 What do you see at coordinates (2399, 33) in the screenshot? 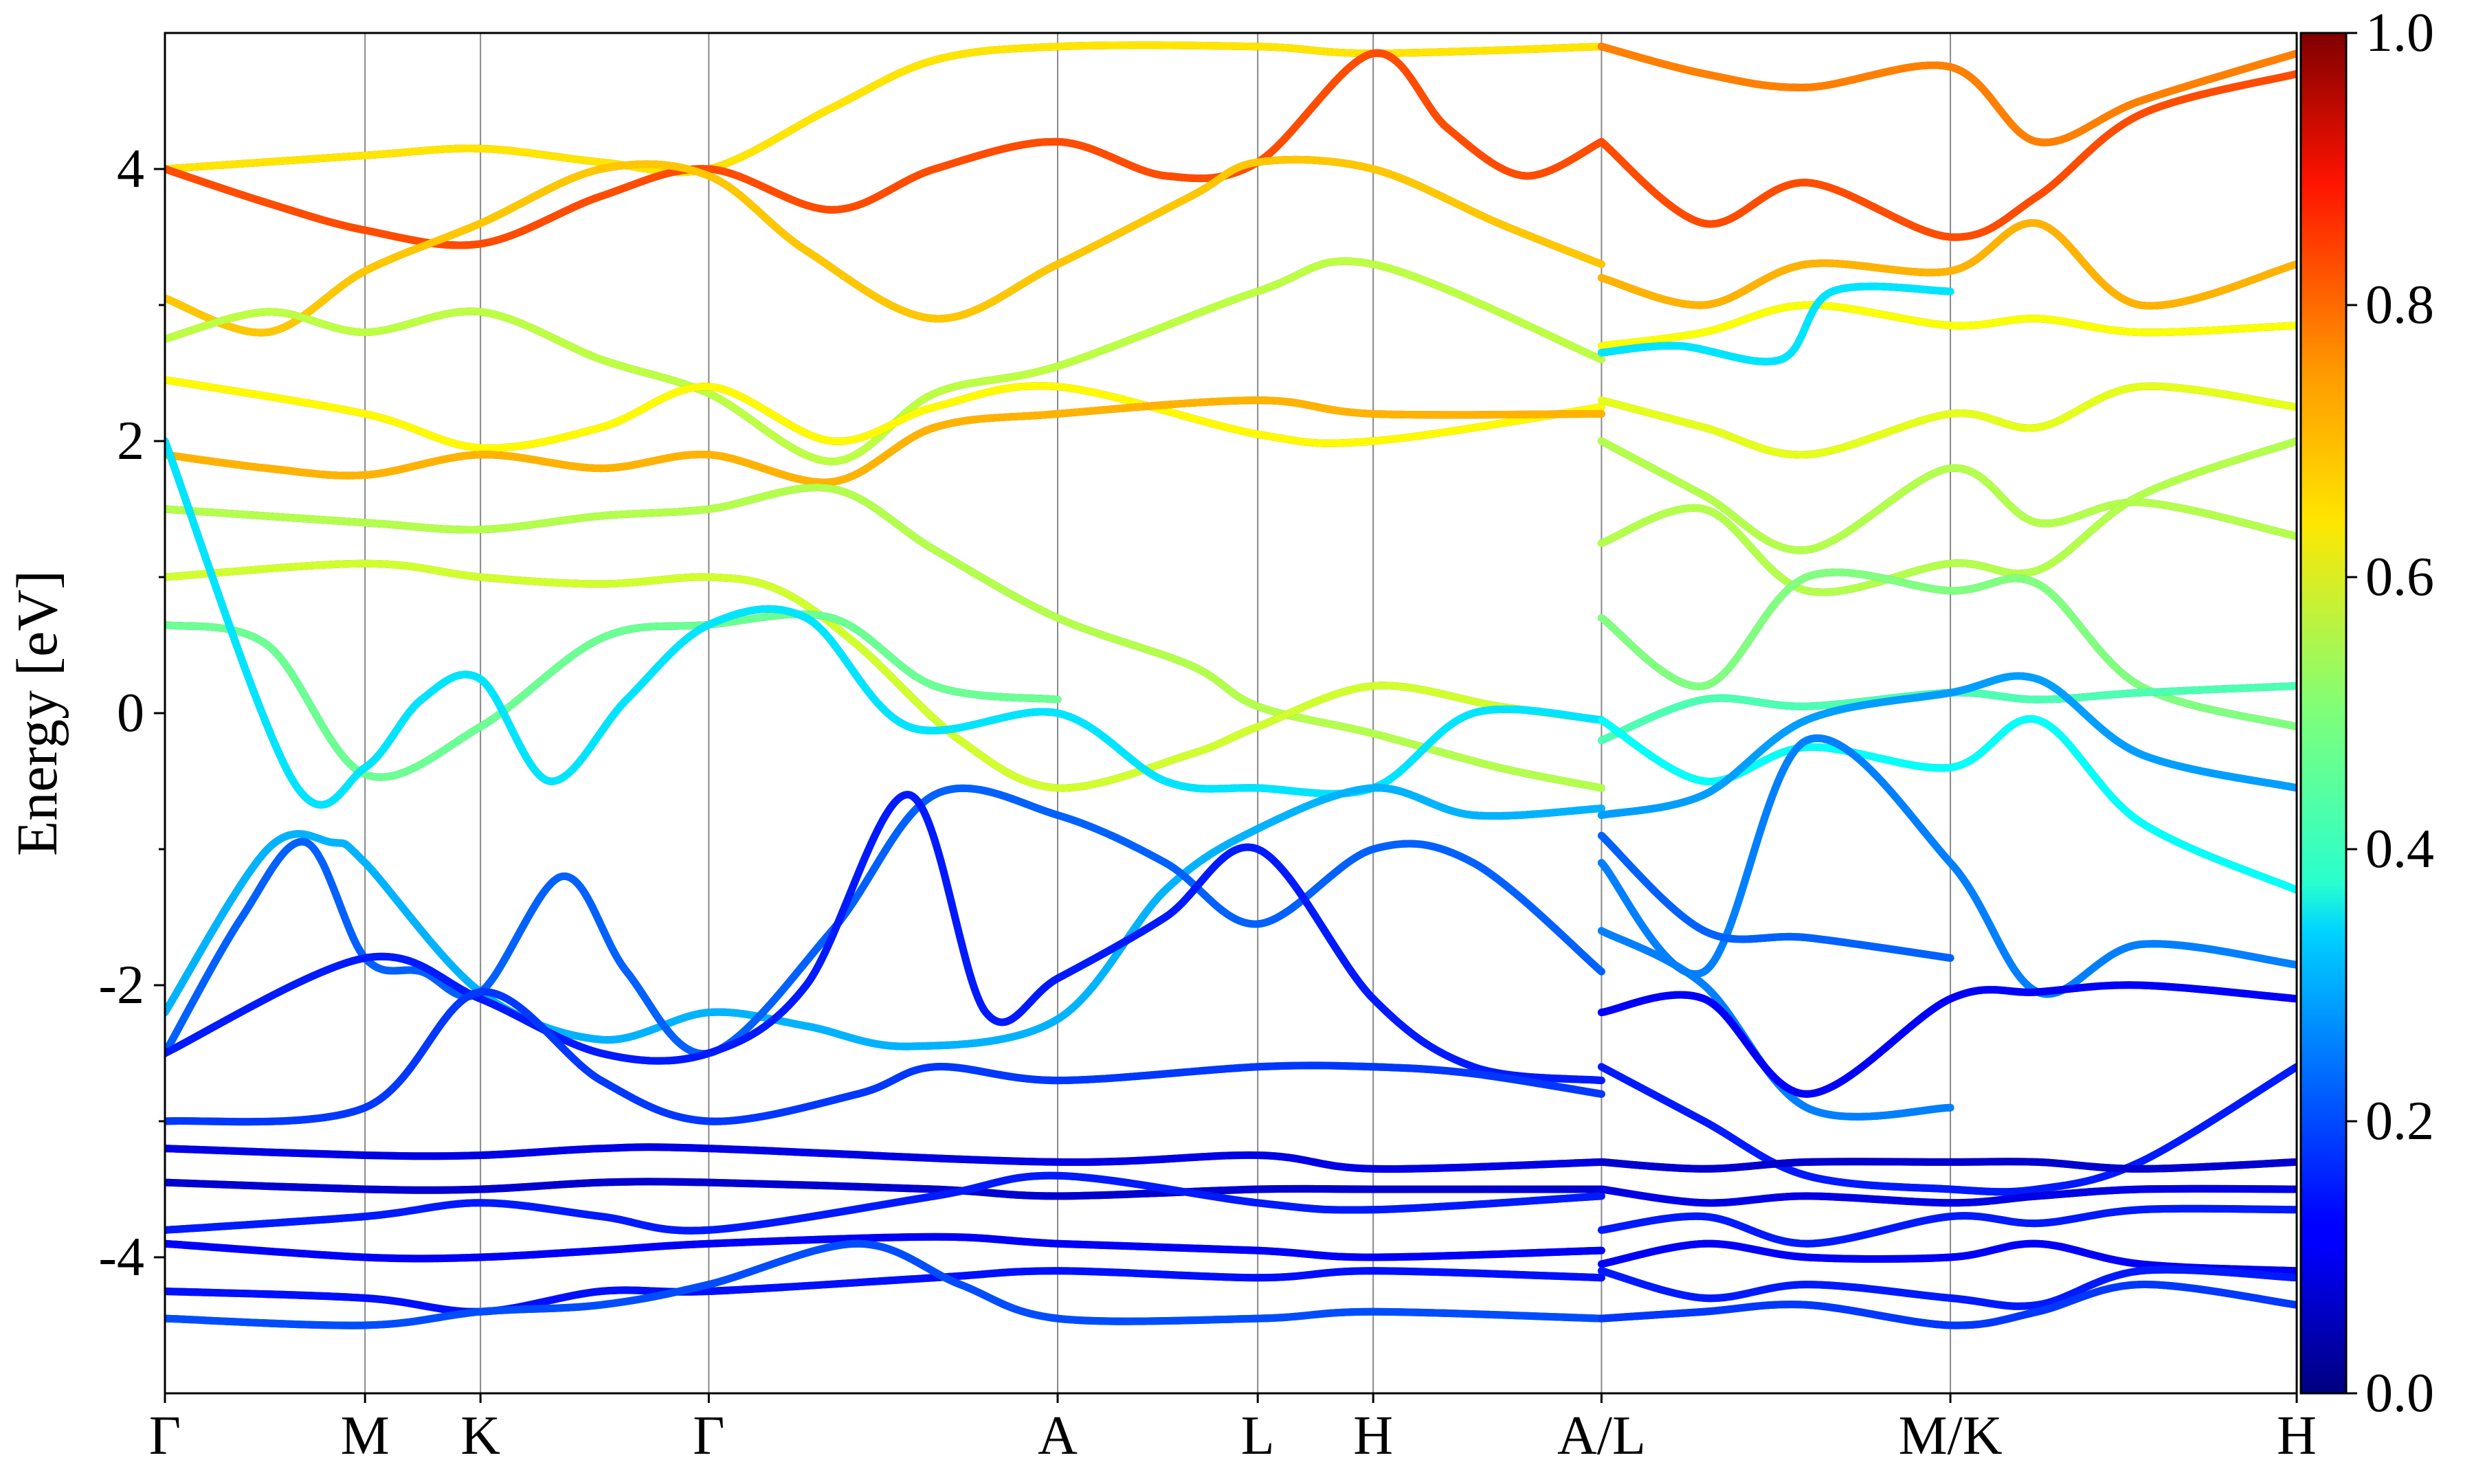
I see `colorbar-tick-label: 1.0` at bounding box center [2399, 33].